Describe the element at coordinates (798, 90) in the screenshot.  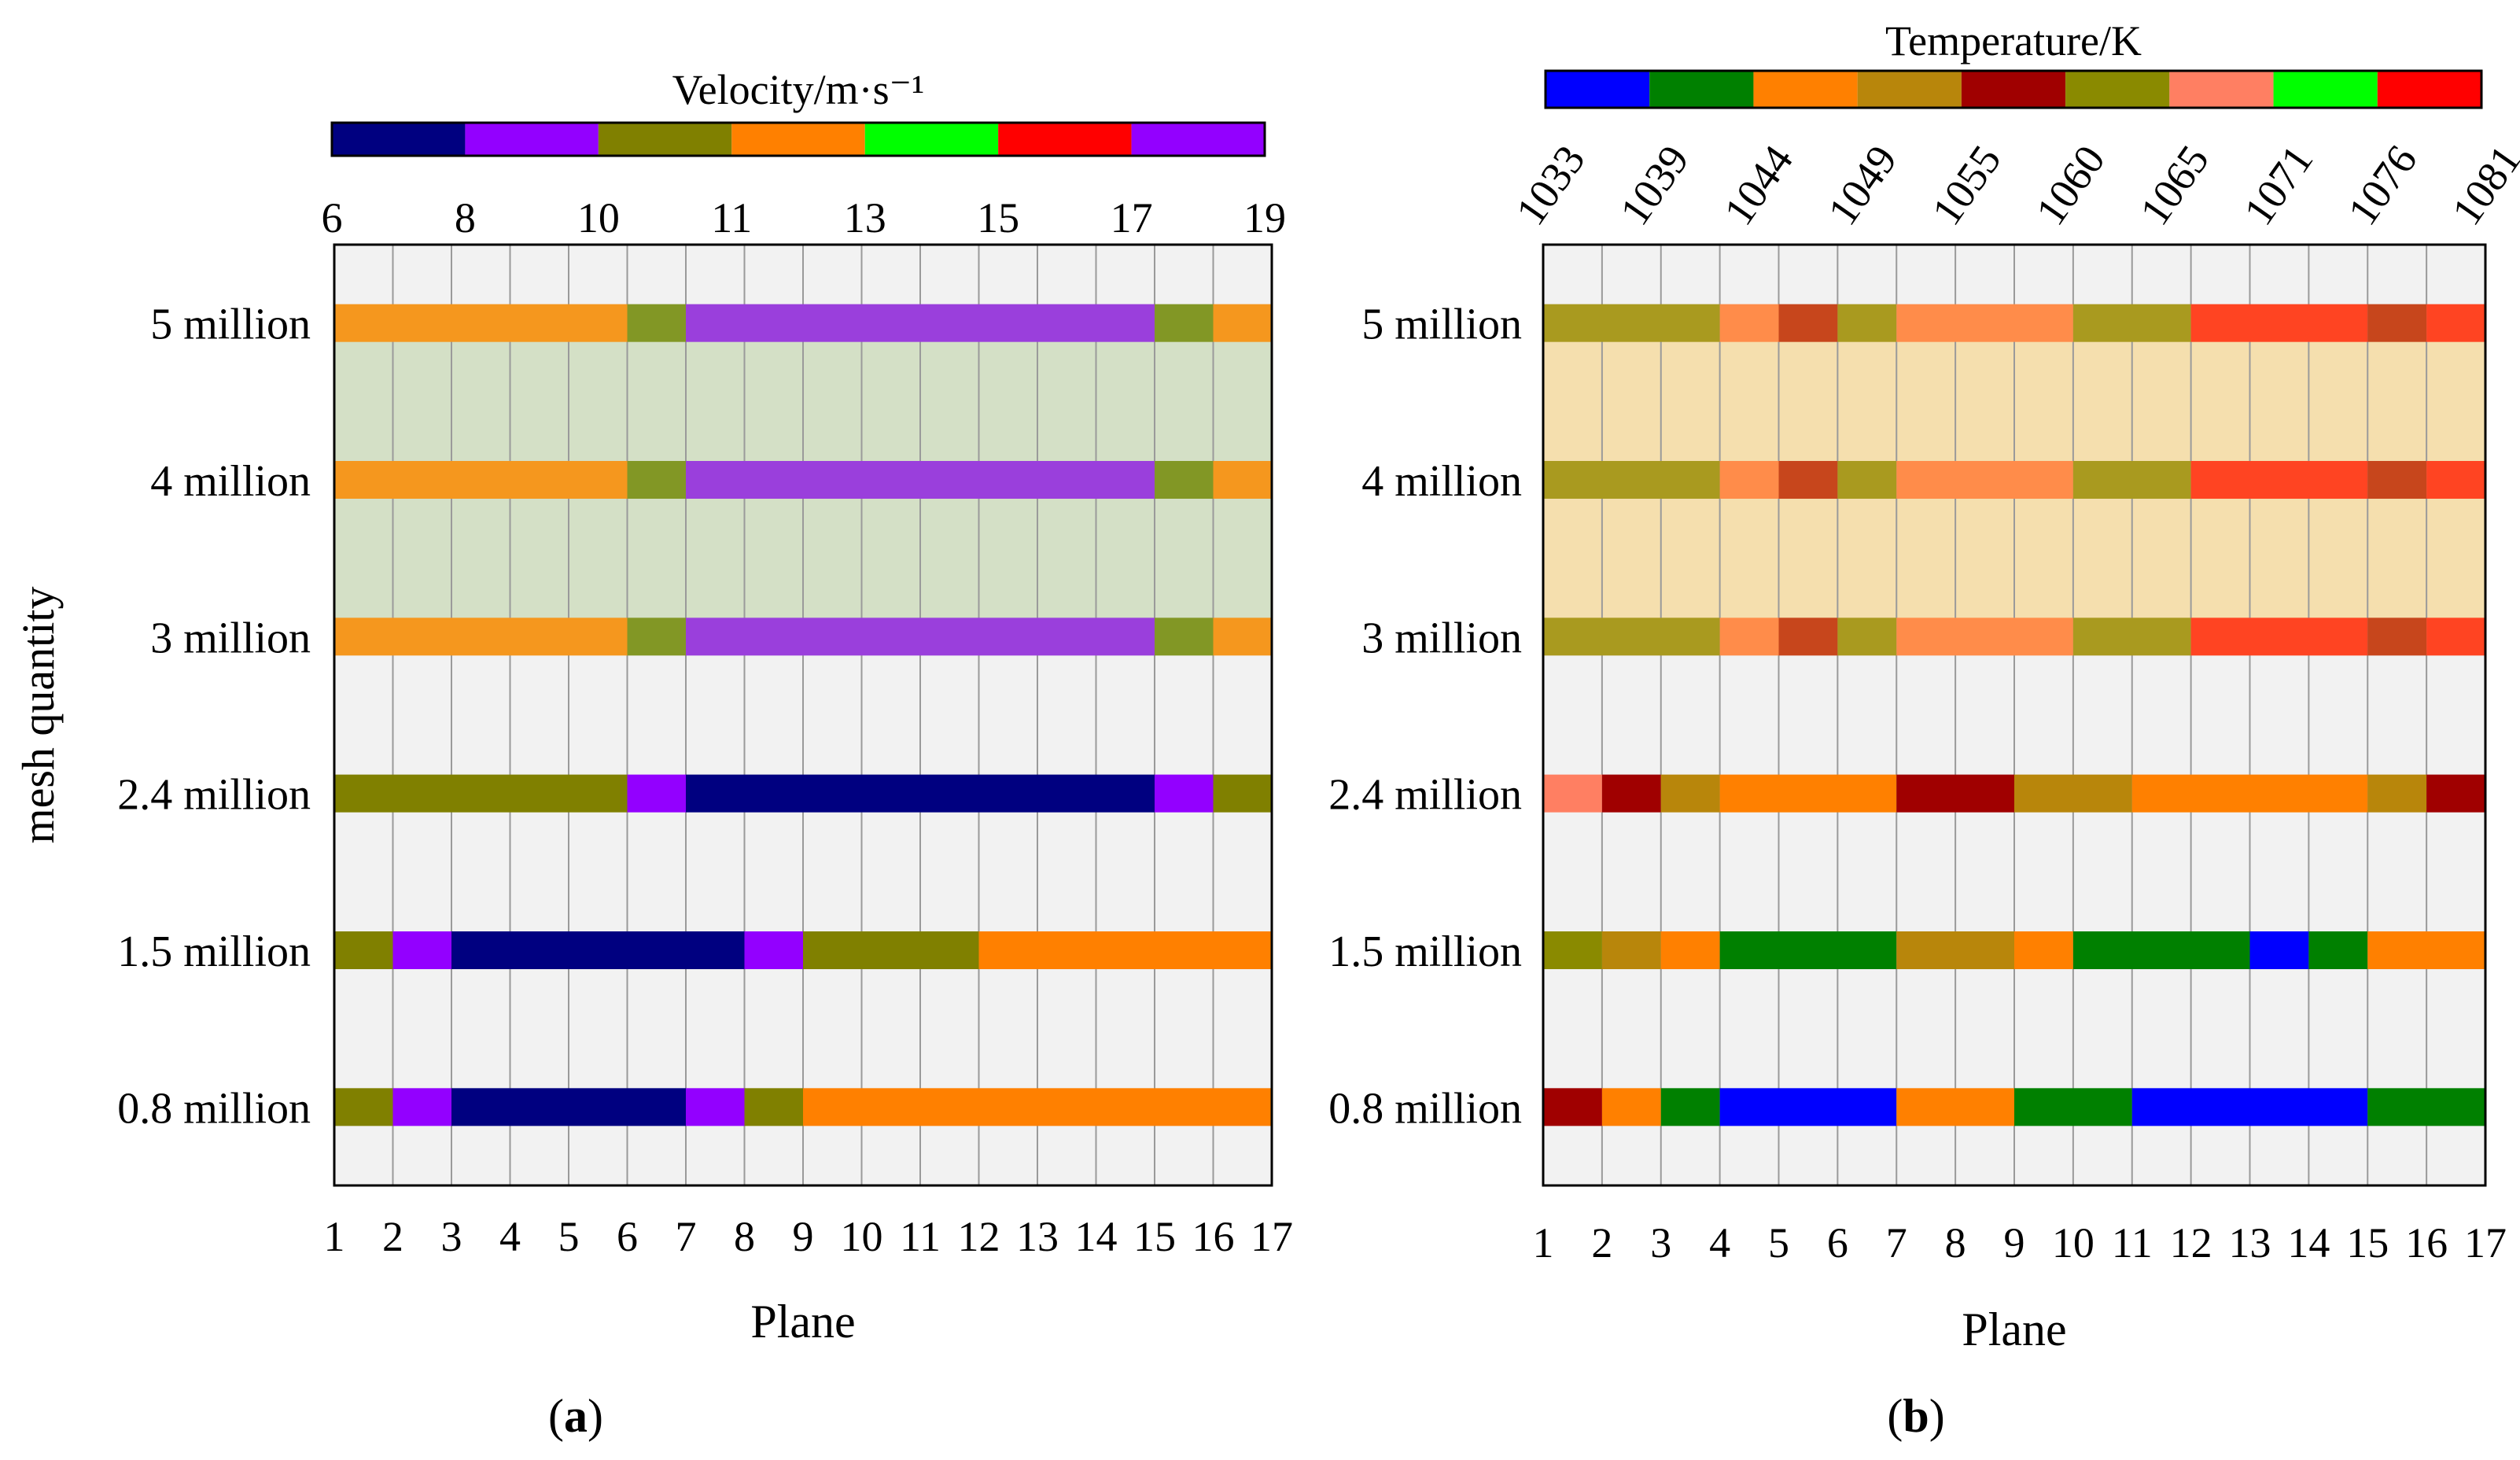
I see `colorbar-title: Velocity/m·s⁻¹` at that location.